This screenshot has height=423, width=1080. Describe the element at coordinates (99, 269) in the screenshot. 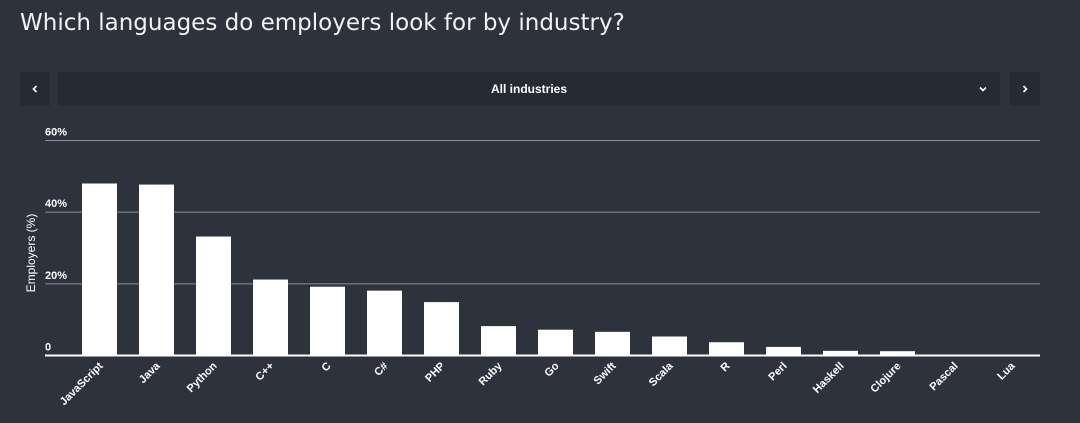

I see `bar-javascript` at that location.